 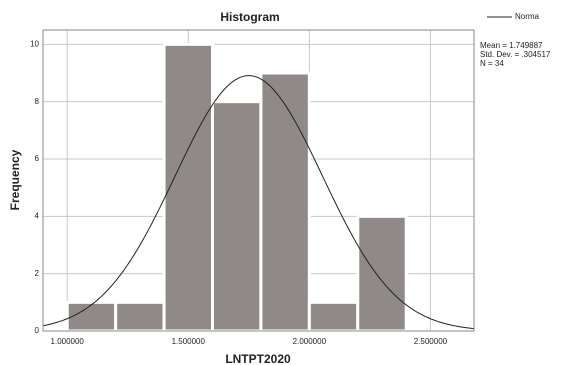 I want to click on y-axis-label: Frequency, so click(x=15, y=179).